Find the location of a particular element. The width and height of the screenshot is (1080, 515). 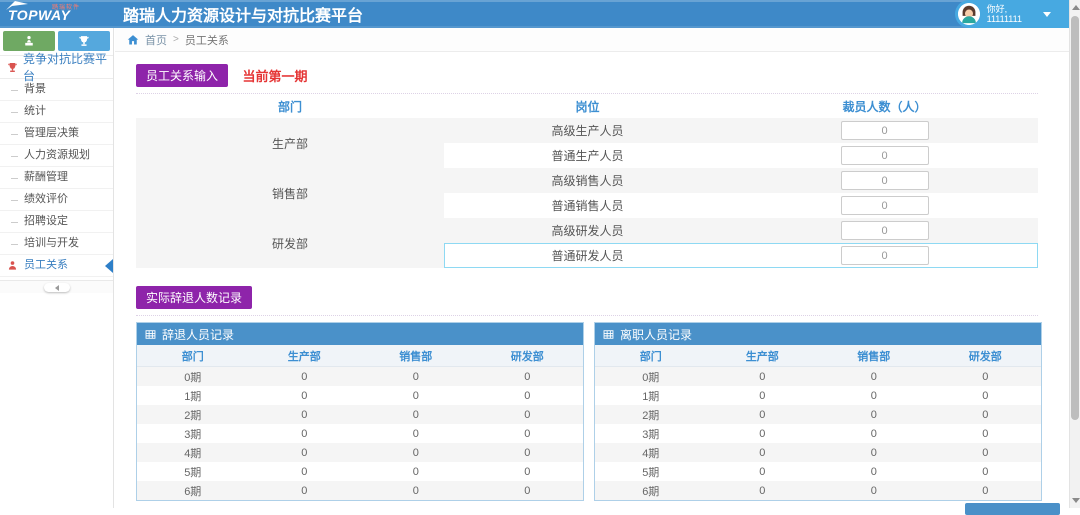

actual-dismissal-records-badge: 实际辞退人数记录 is located at coordinates (194, 297).